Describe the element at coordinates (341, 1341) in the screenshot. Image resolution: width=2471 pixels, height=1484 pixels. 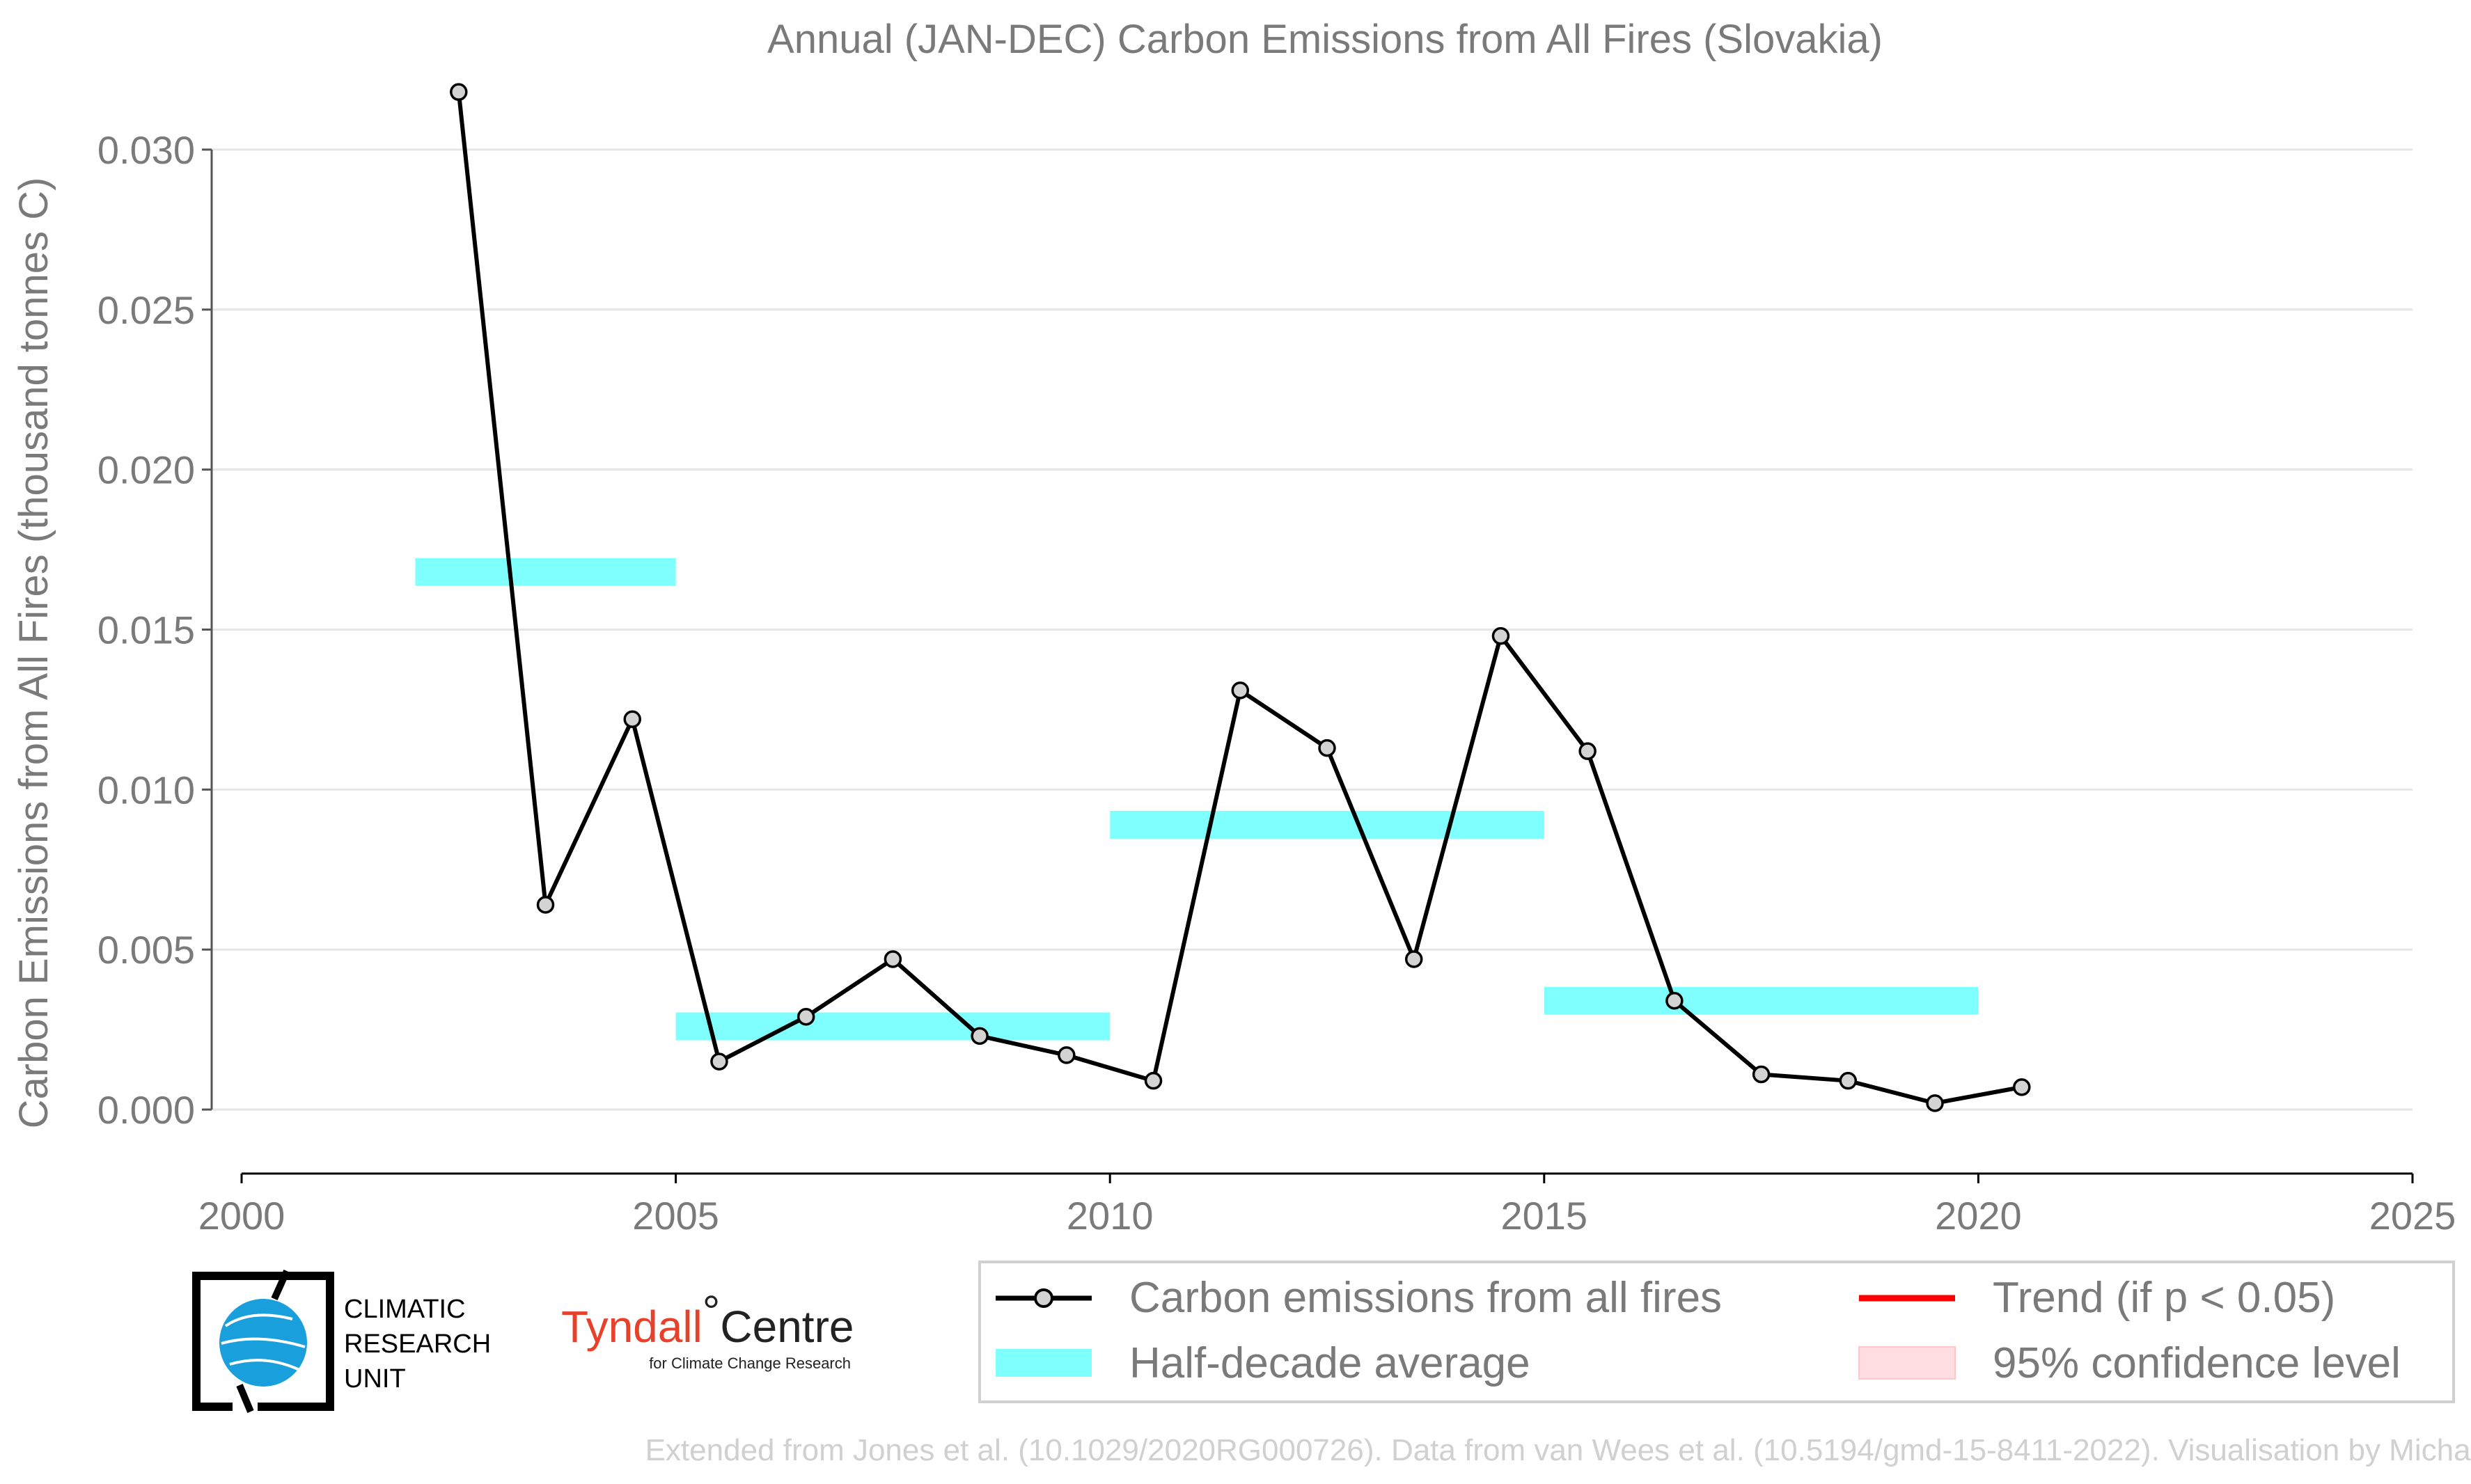
I see `cru-logo: CLIMATIC RESEARCH UNIT` at that location.